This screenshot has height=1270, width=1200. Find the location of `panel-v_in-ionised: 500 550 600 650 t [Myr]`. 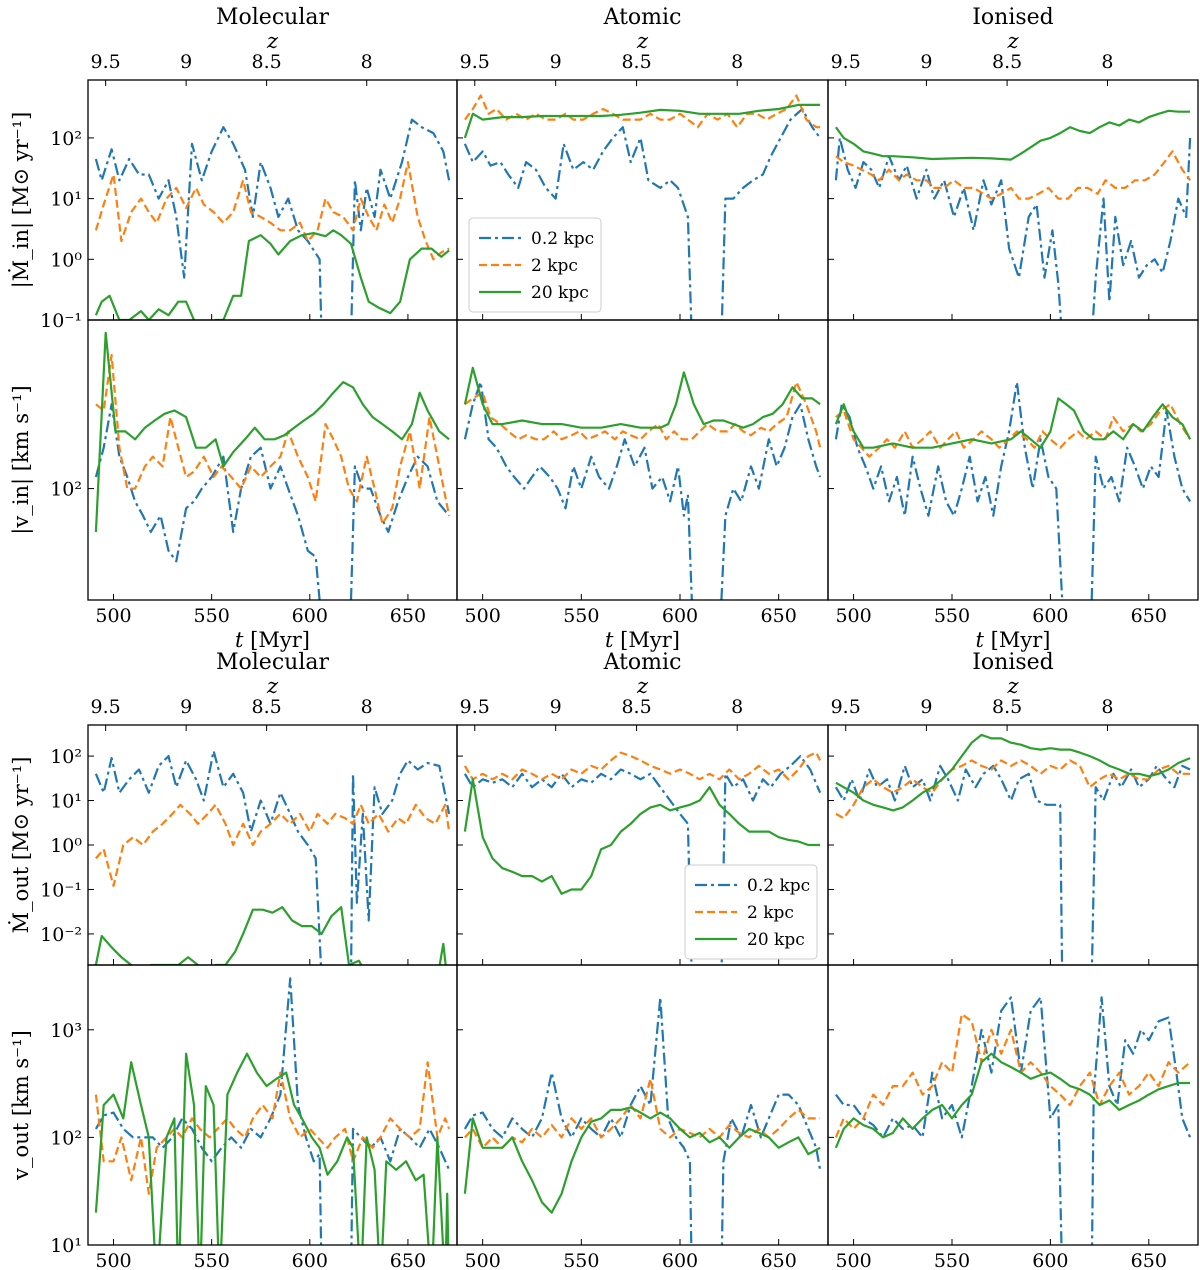

panel-v_in-ionised: 500 550 600 650 t [Myr] is located at coordinates (1013, 485).